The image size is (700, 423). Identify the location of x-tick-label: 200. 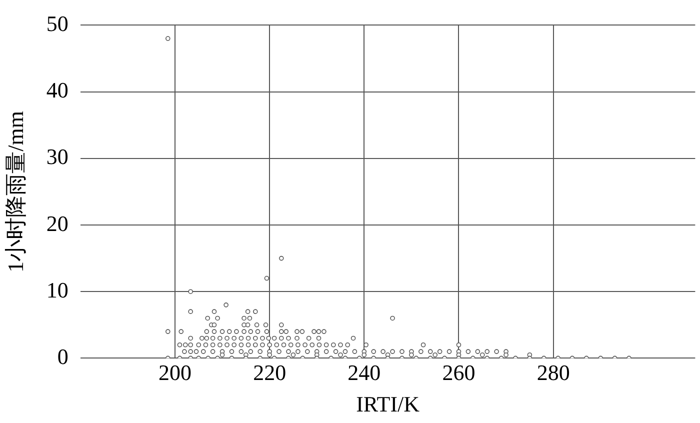
(175, 373).